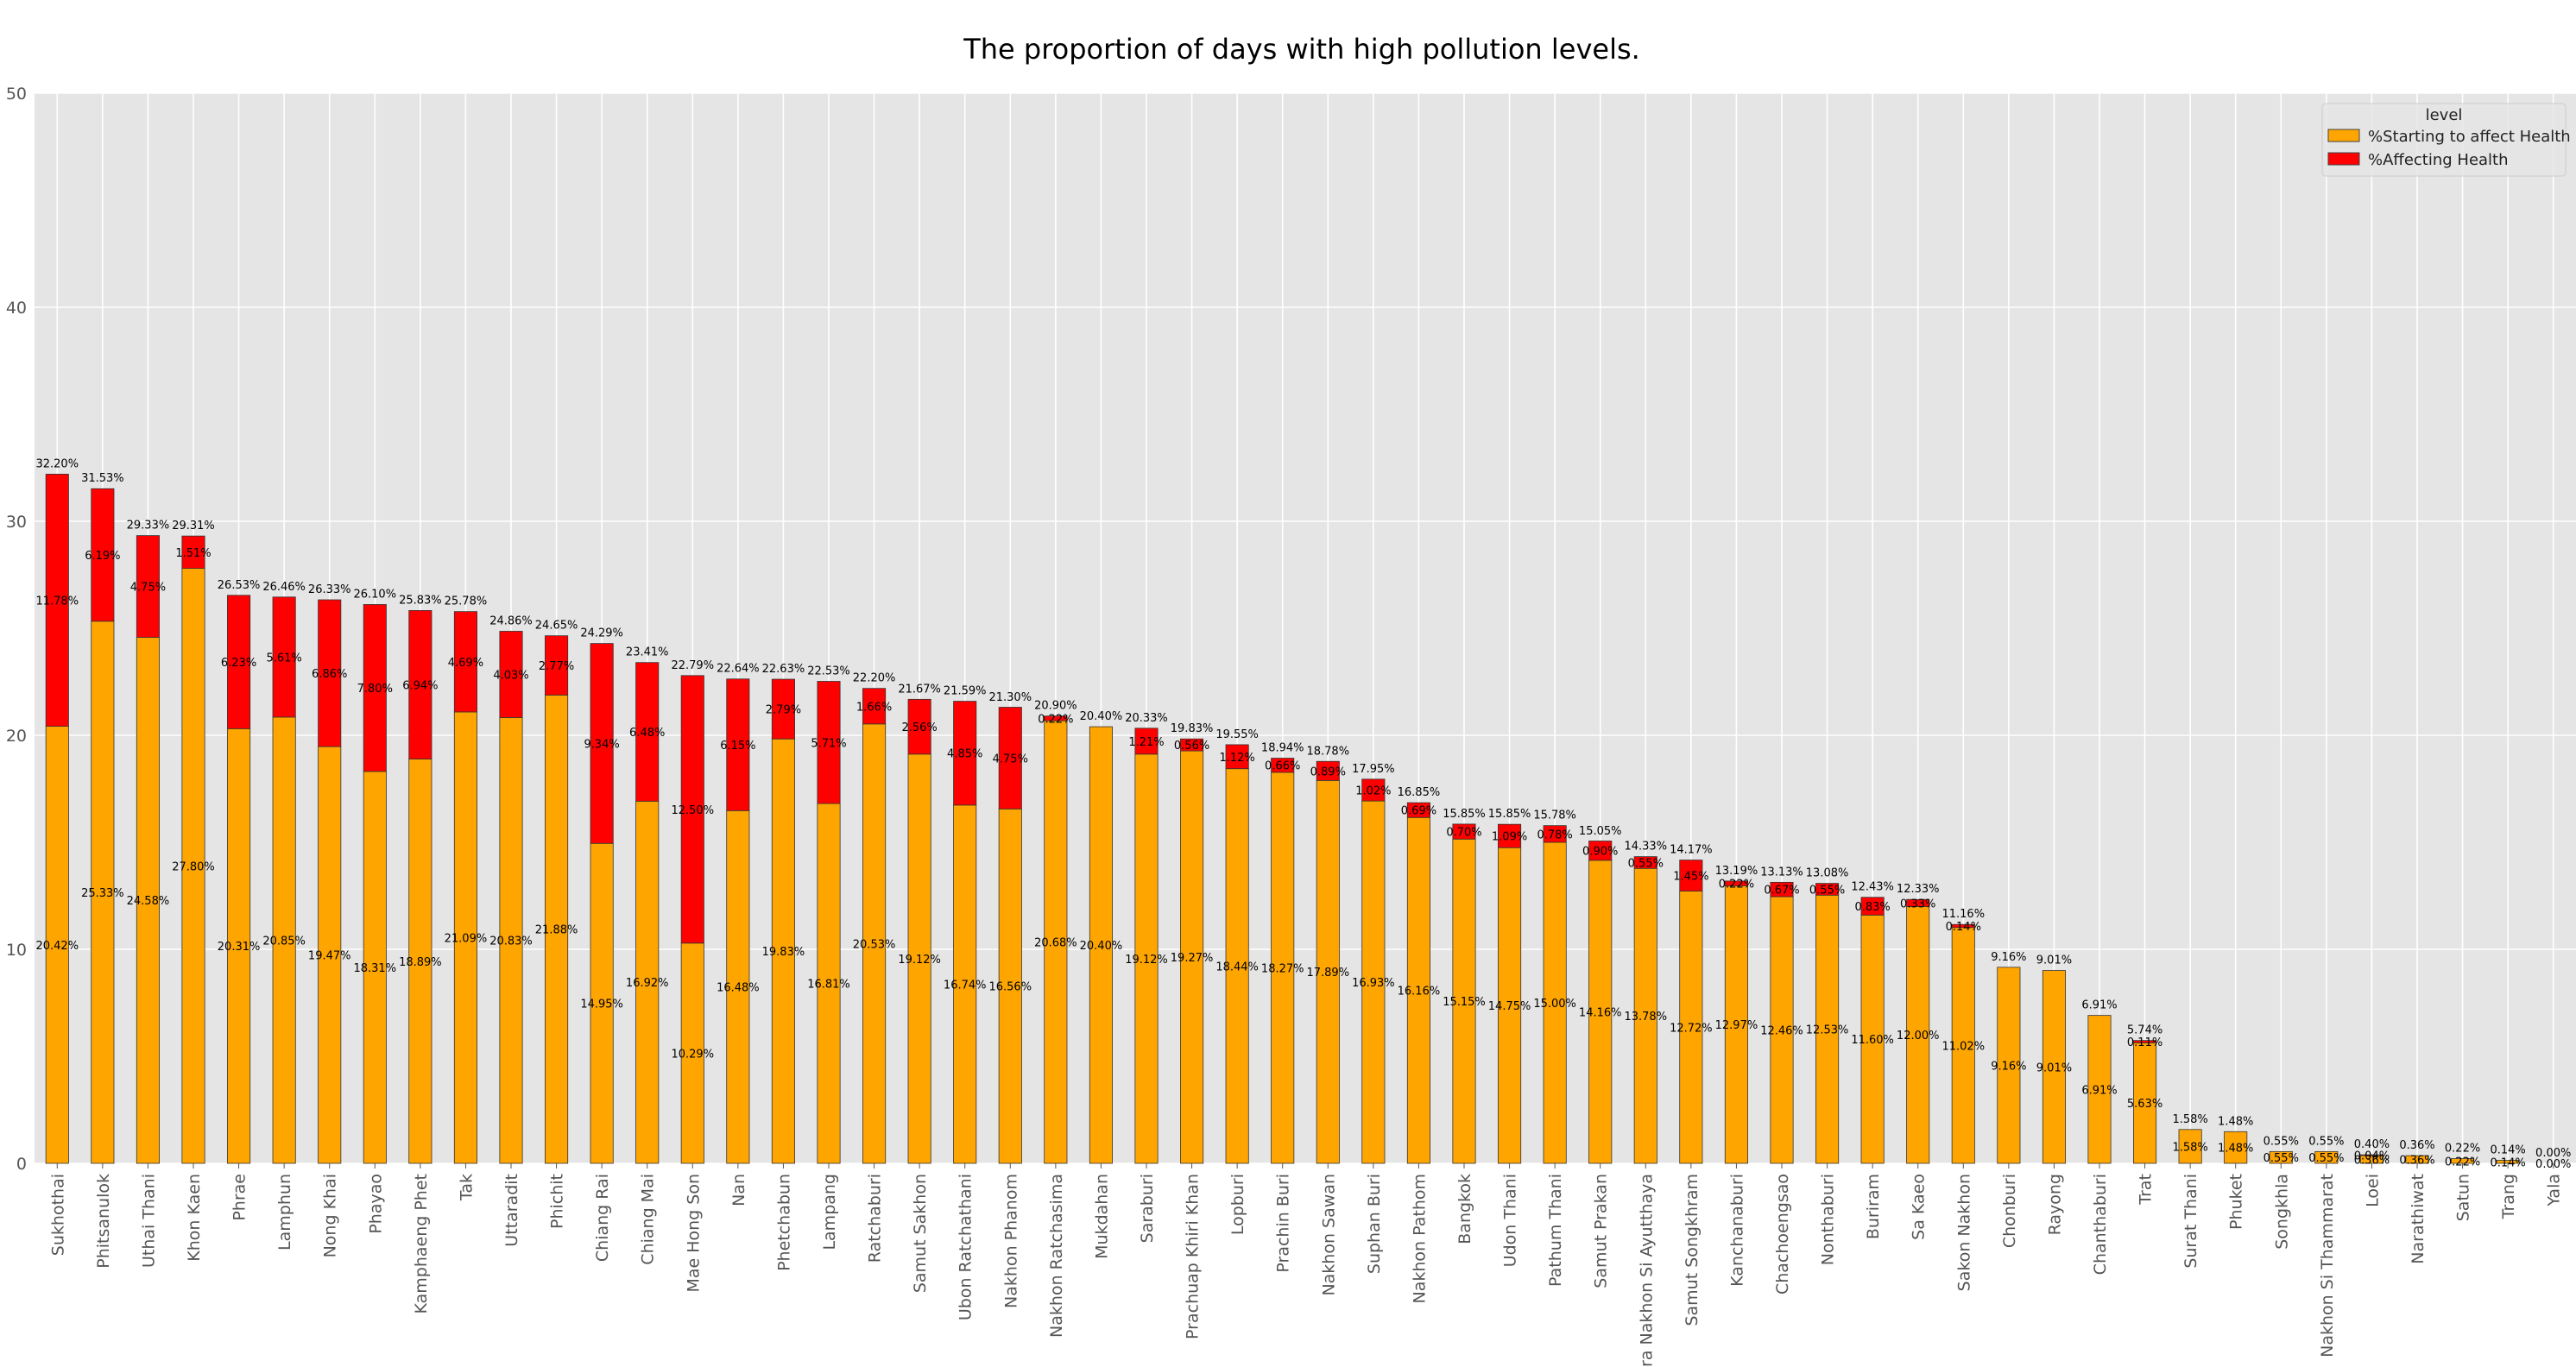 The width and height of the screenshot is (2576, 1367). I want to click on total-label: 22.79%, so click(692, 665).